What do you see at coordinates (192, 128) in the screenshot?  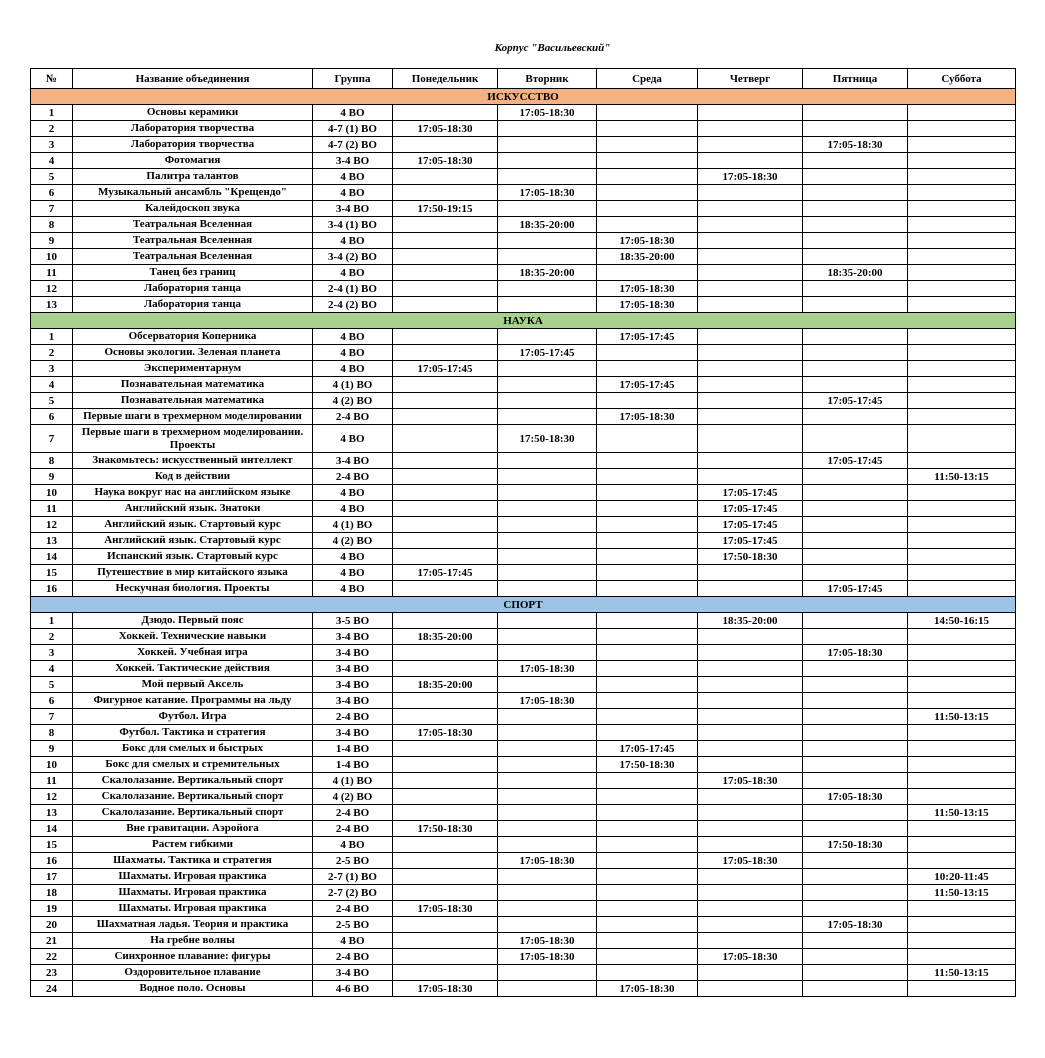 I see `cell-name: Лаборатория творчества` at bounding box center [192, 128].